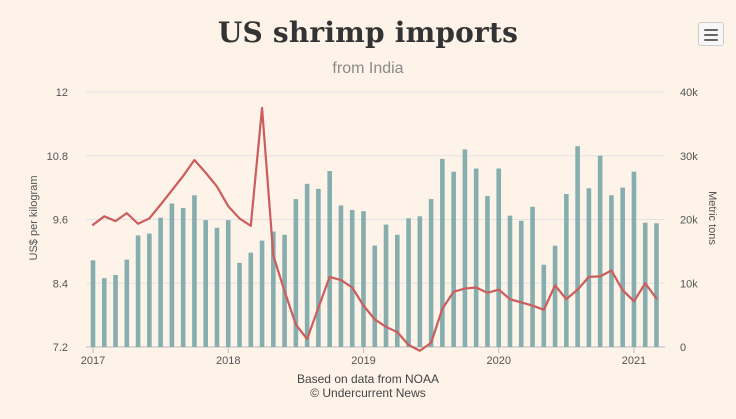 This screenshot has width=736, height=419. I want to click on credits-copyright: © Undercurrent News, so click(368, 393).